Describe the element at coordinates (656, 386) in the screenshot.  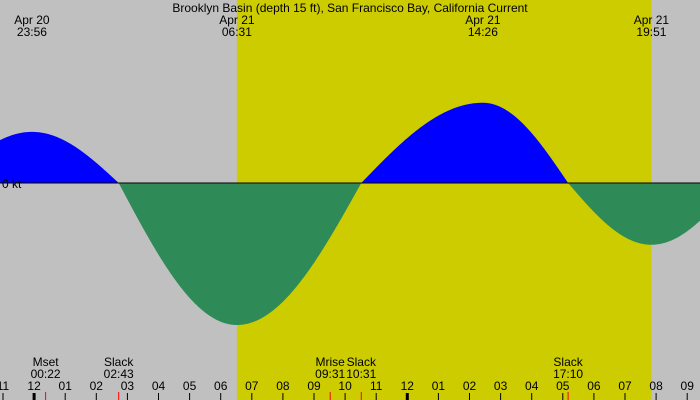
I see `hour-label-21: 08` at that location.